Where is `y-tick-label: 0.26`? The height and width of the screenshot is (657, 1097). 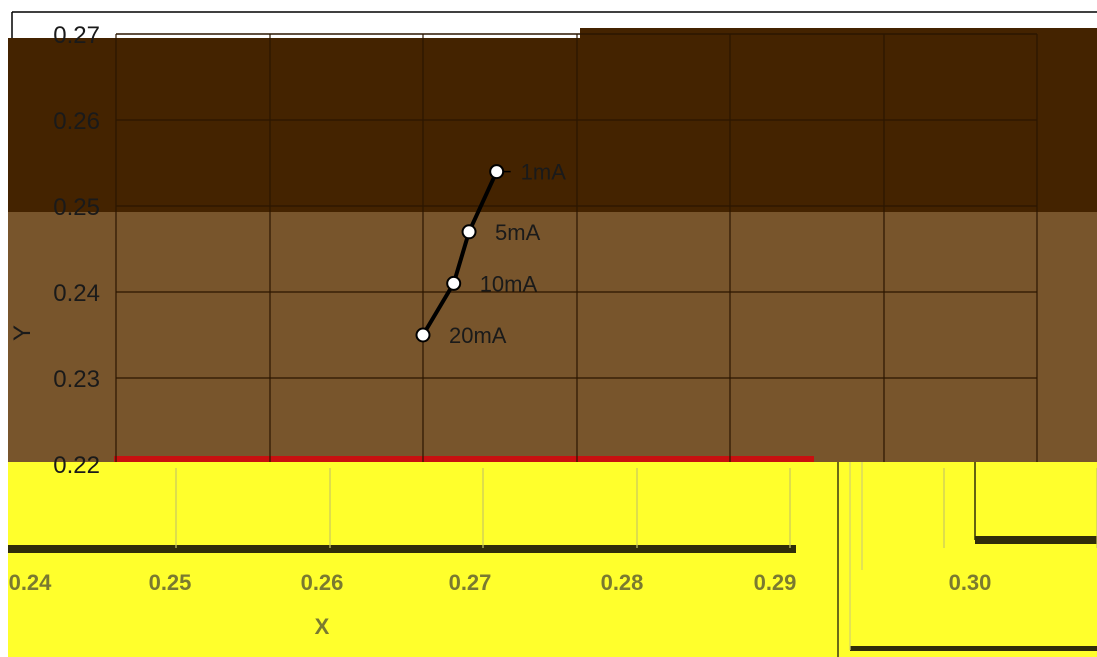
y-tick-label: 0.26 is located at coordinates (76, 121).